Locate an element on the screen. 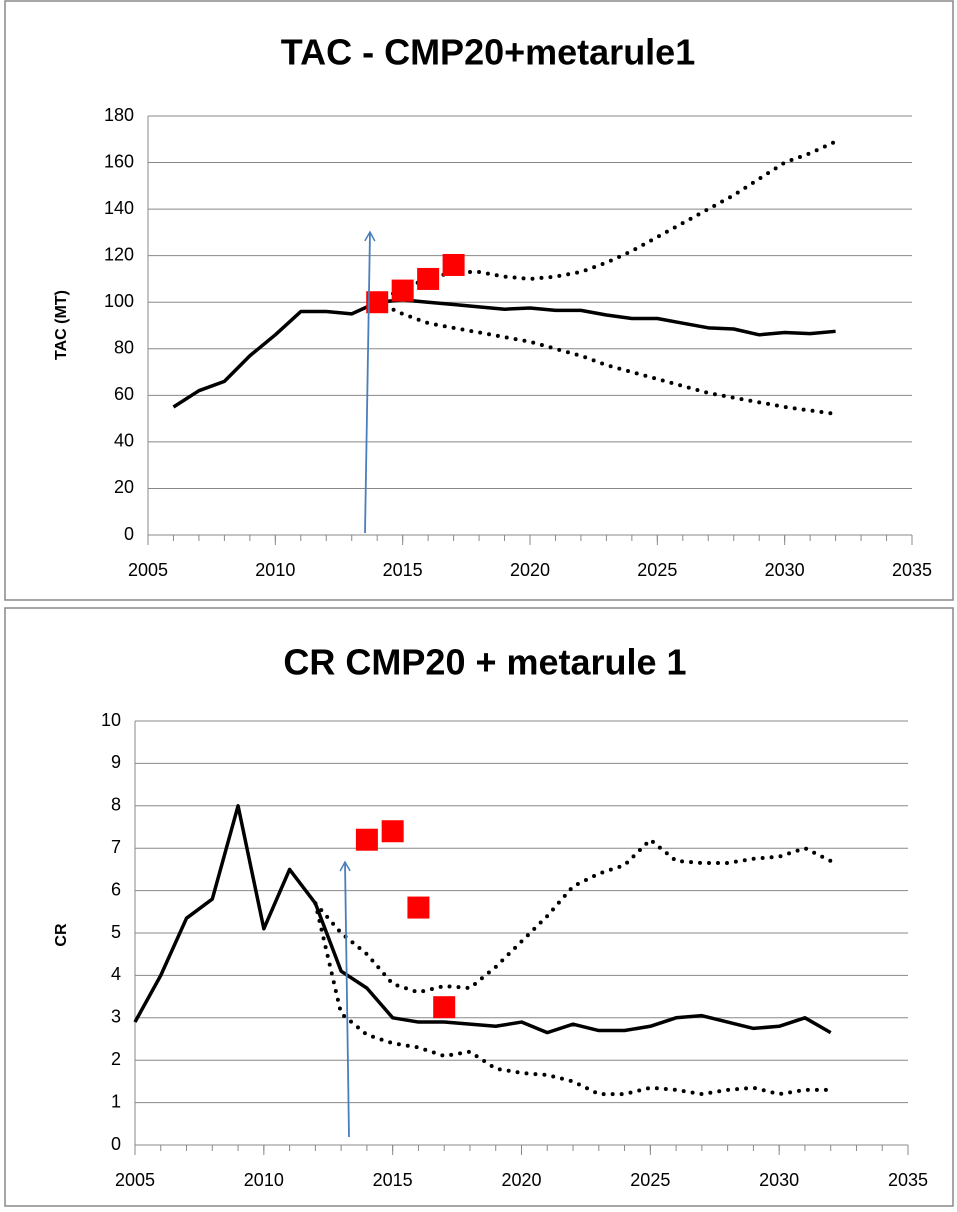 This screenshot has width=957, height=1212. y-tick-label: 7 is located at coordinates (116, 847).